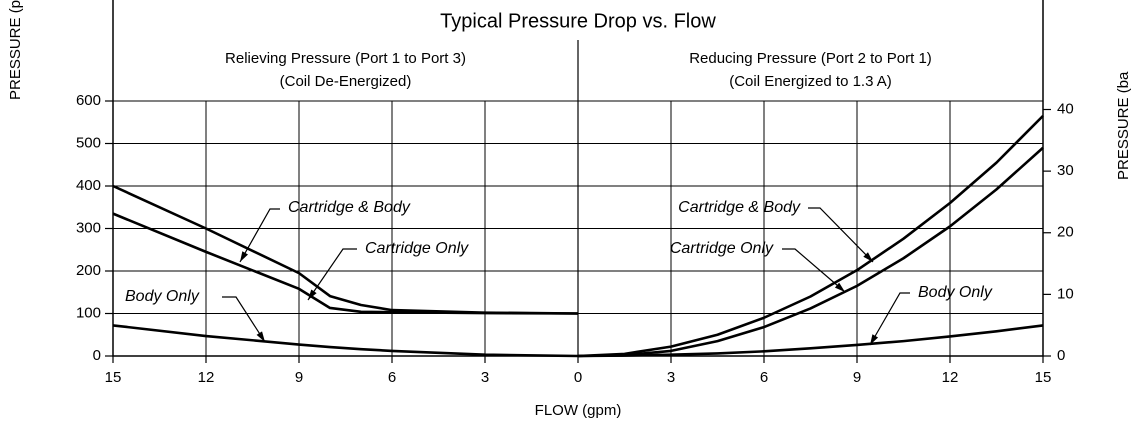  Describe the element at coordinates (346, 81) in the screenshot. I see `panel-subtitle: (Coil De-Energized)` at that location.